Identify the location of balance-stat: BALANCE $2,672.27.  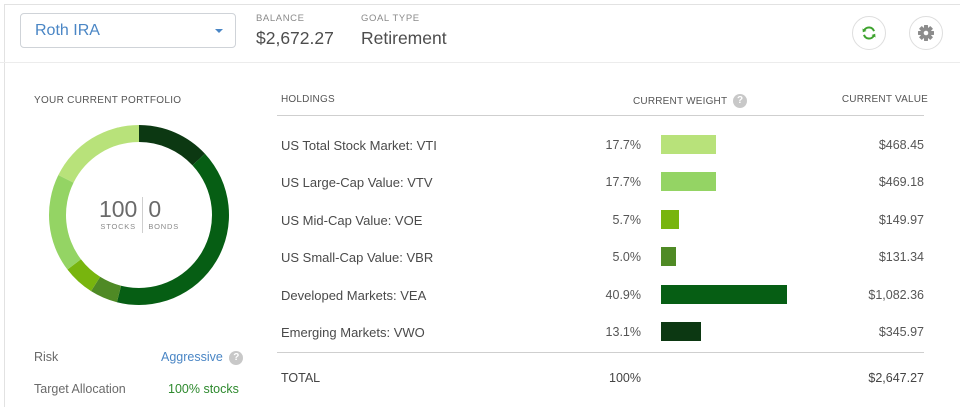
(295, 31).